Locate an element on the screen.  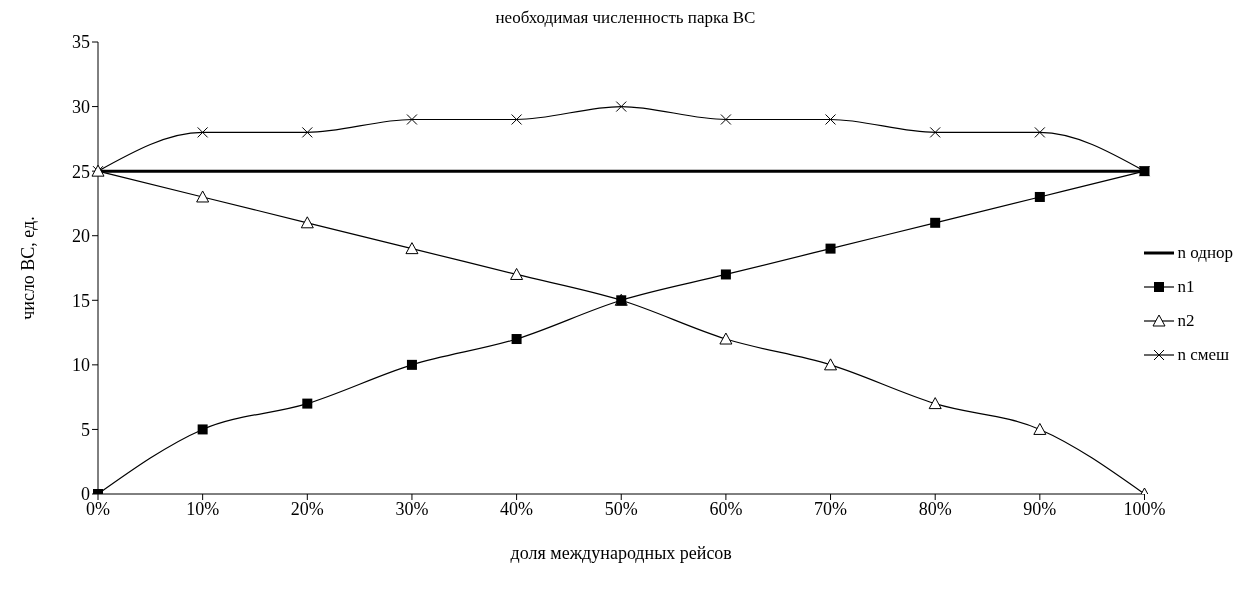
x-tick-label: 20% is located at coordinates (307, 508).